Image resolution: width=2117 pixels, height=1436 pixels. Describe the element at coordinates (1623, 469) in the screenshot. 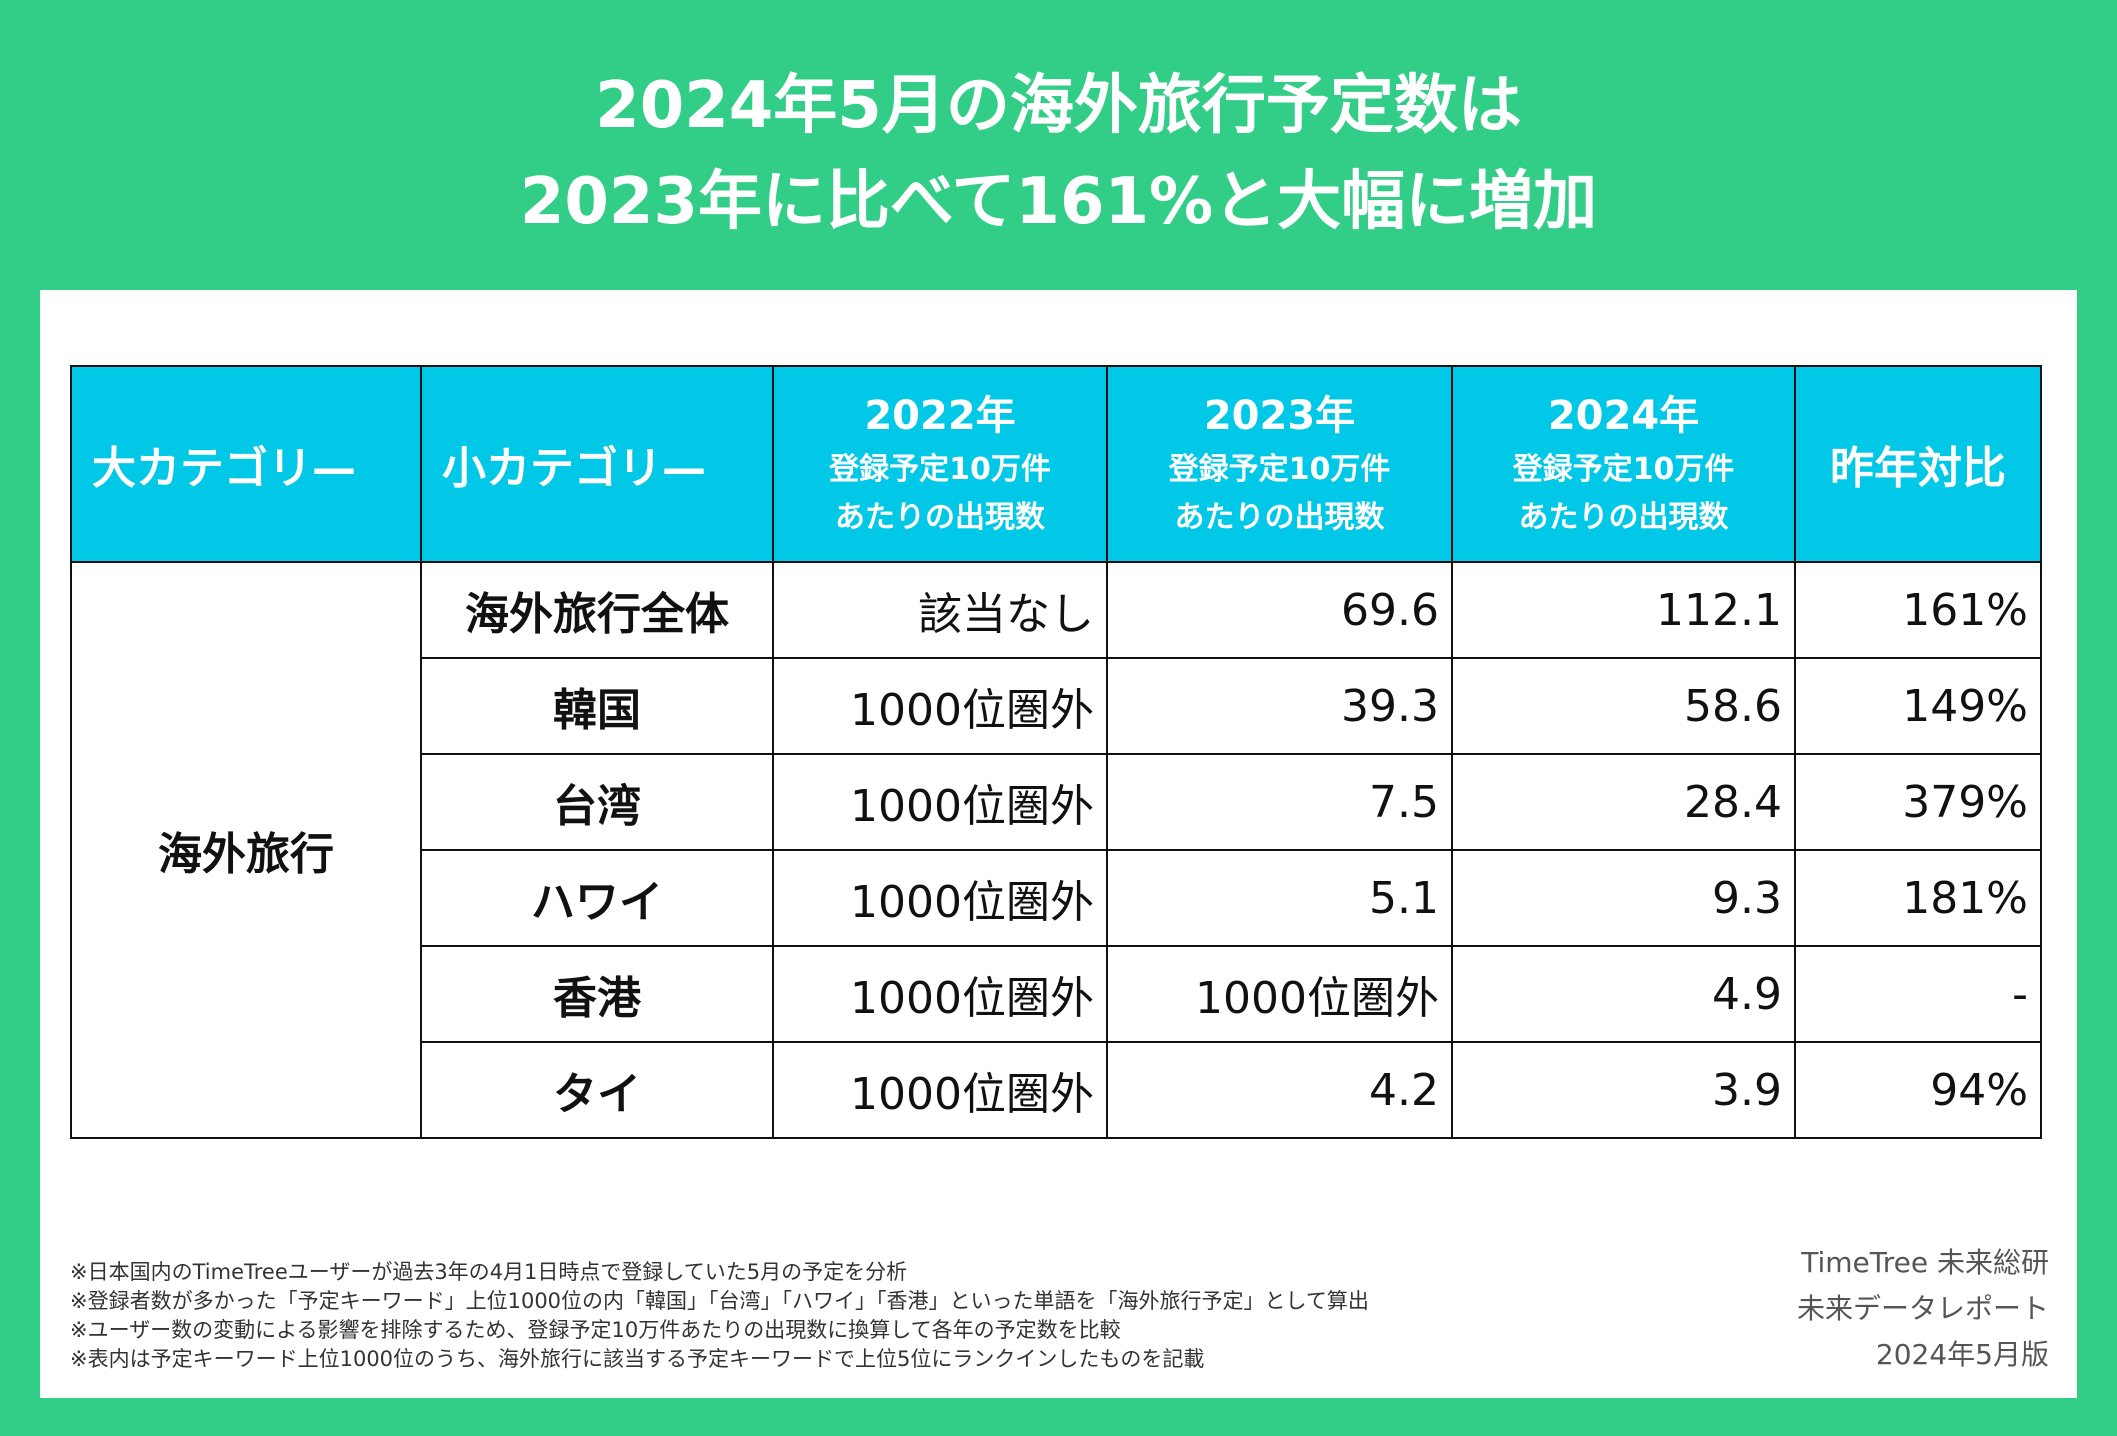

I see `header-2024-sub1: 登録予定10万件` at that location.